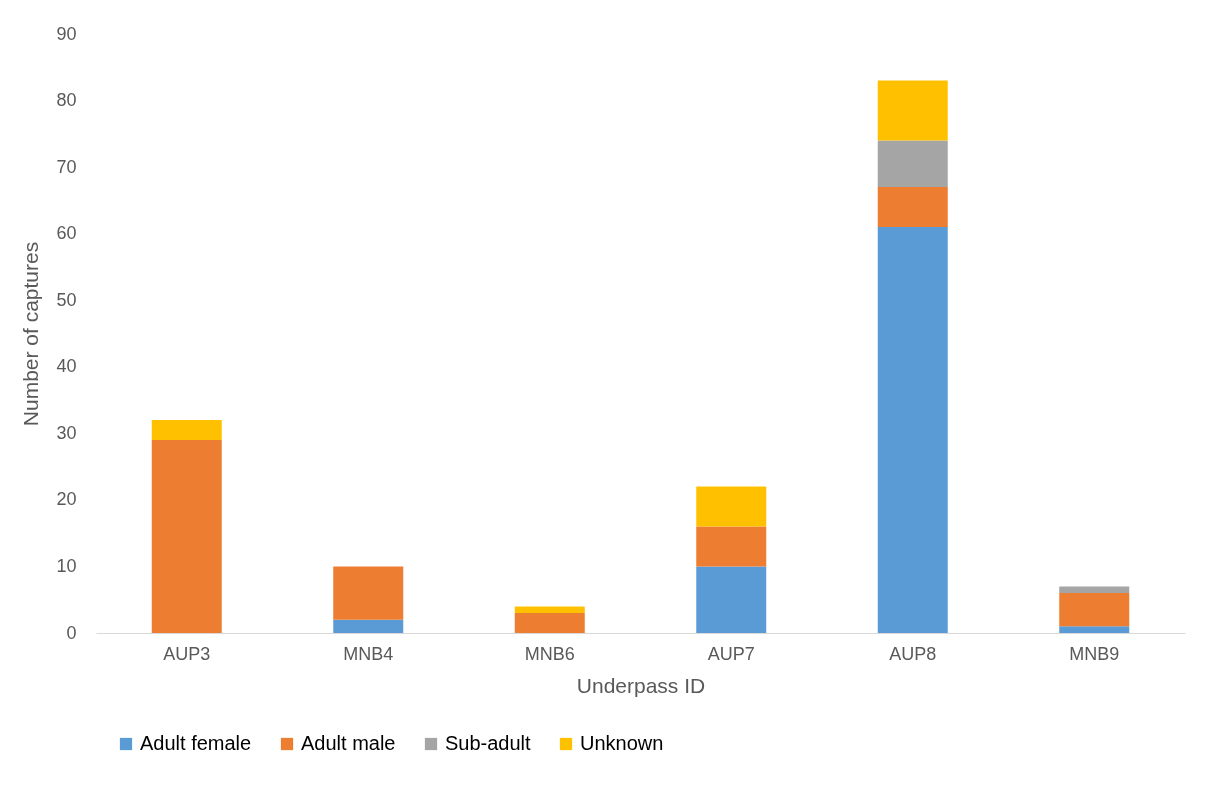 This screenshot has height=794, width=1205. Describe the element at coordinates (66, 100) in the screenshot. I see `y-tick-label: 80` at that location.